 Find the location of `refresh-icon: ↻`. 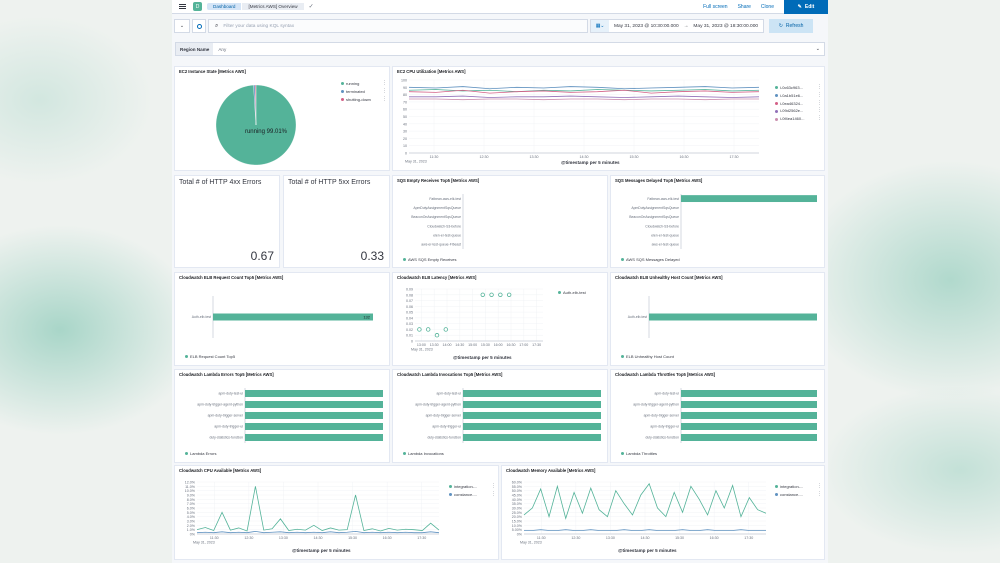

refresh-icon: ↻ is located at coordinates (780, 26).